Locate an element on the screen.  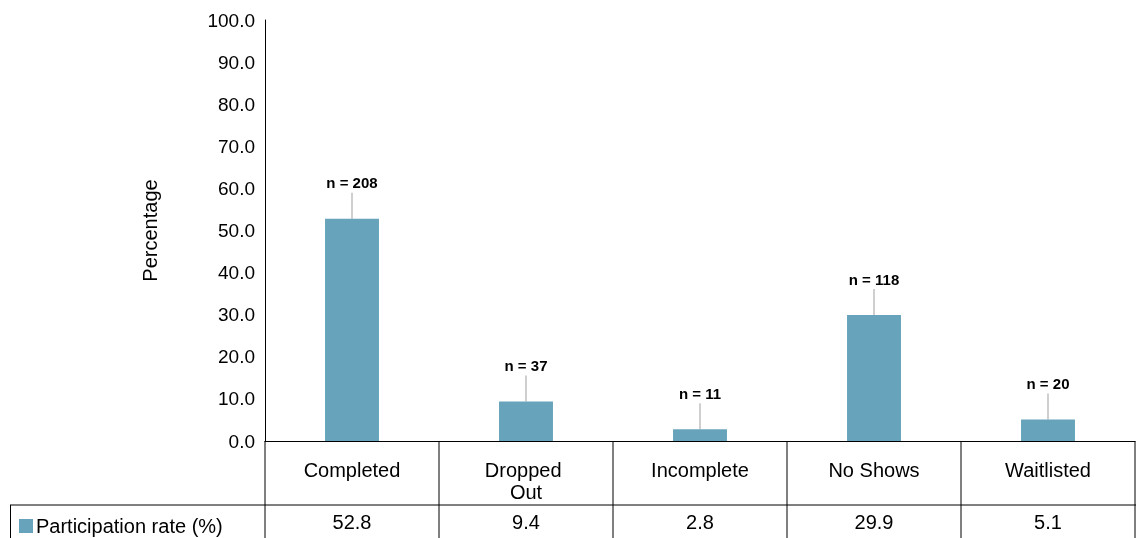
data-label: 52.8 is located at coordinates (352, 521).